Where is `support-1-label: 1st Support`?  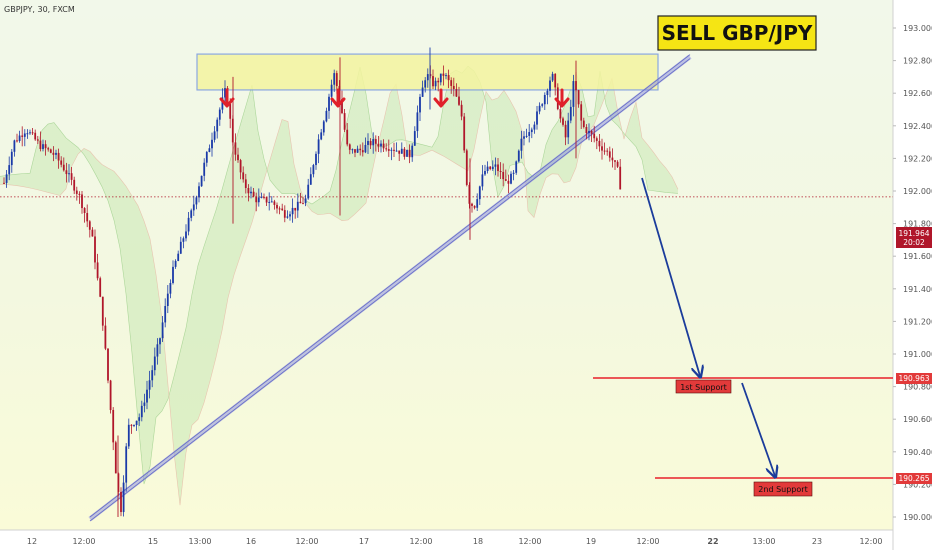 support-1-label: 1st Support is located at coordinates (703, 387).